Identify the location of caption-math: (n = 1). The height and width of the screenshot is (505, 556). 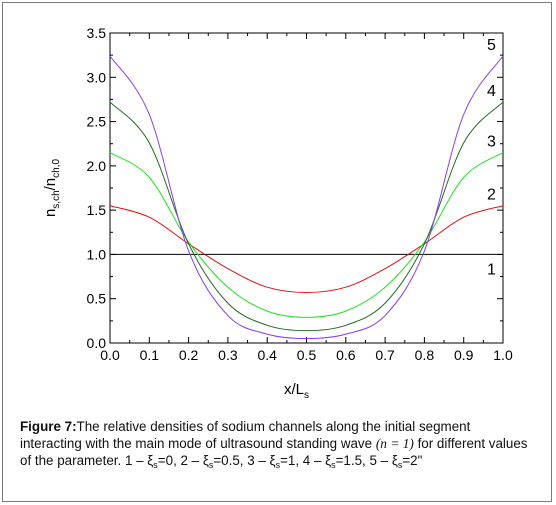
(394, 443).